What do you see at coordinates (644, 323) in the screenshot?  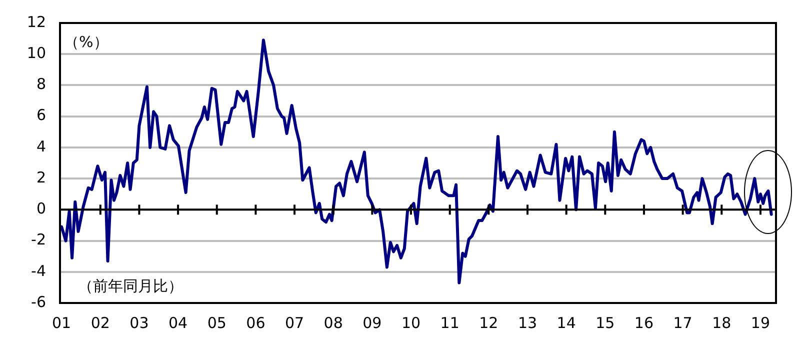 I see `x-tick-label: 16` at bounding box center [644, 323].